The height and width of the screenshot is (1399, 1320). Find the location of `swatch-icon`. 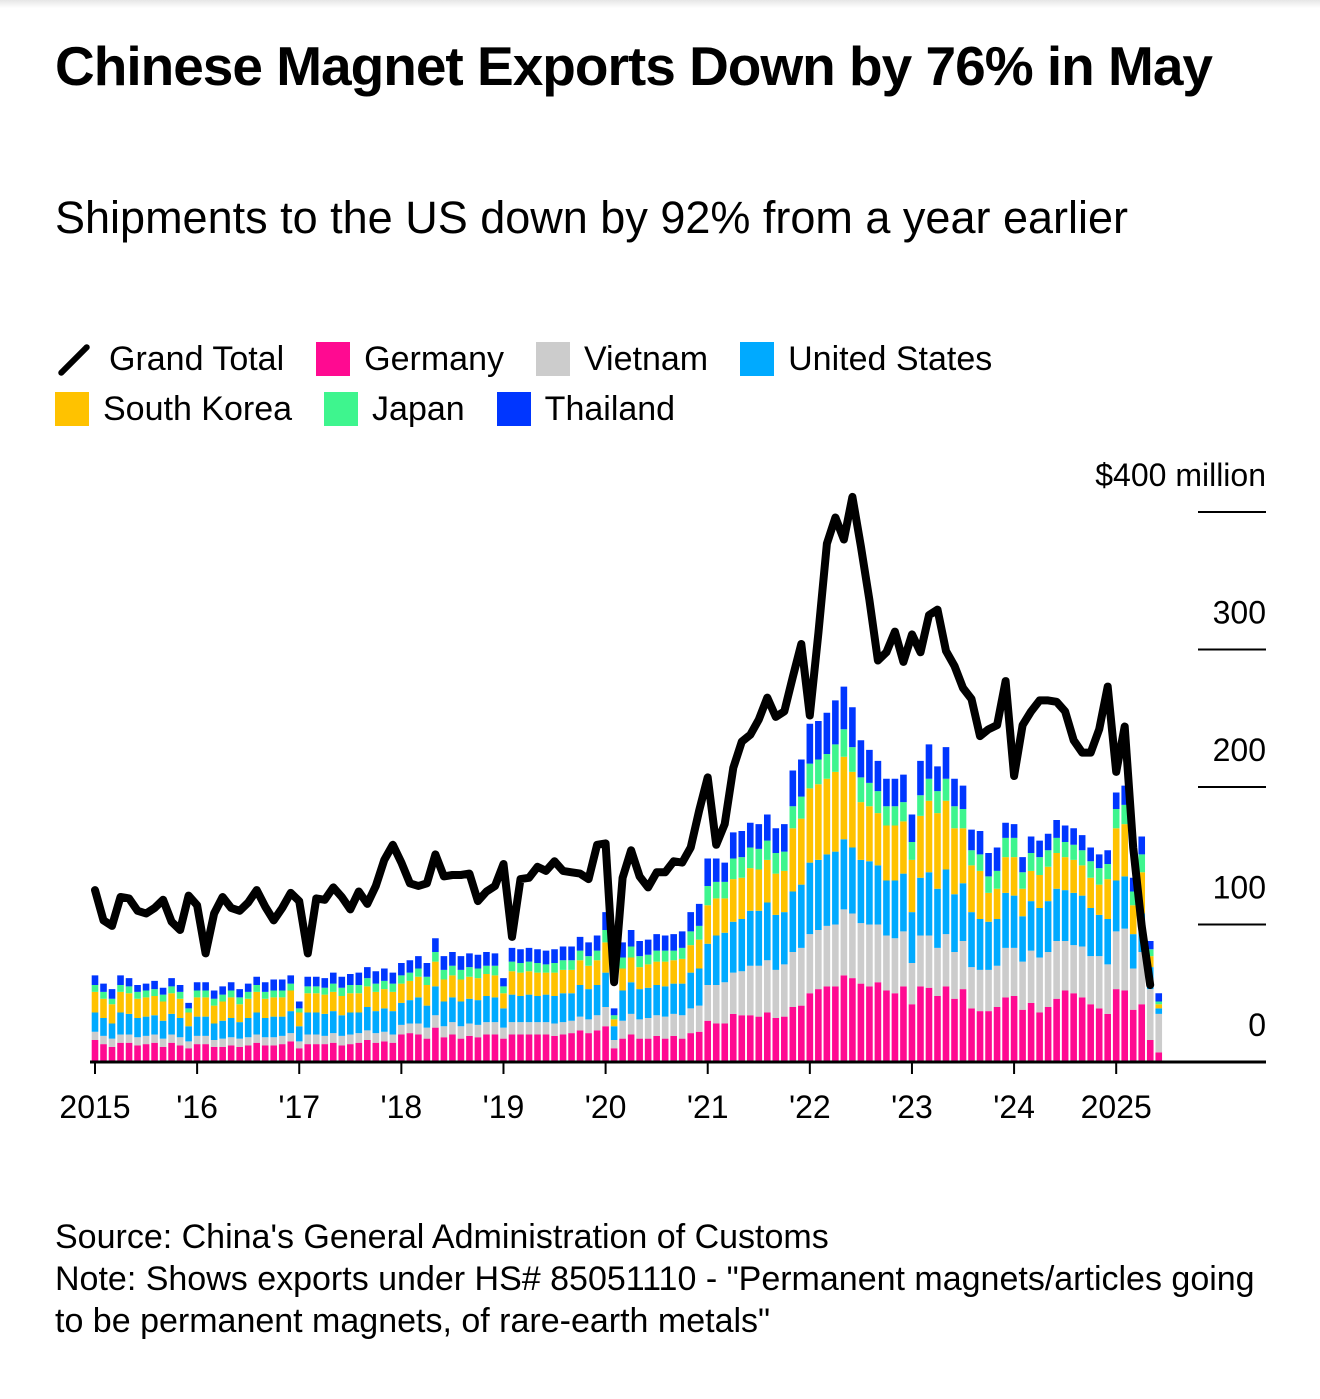

swatch-icon is located at coordinates (757, 359).